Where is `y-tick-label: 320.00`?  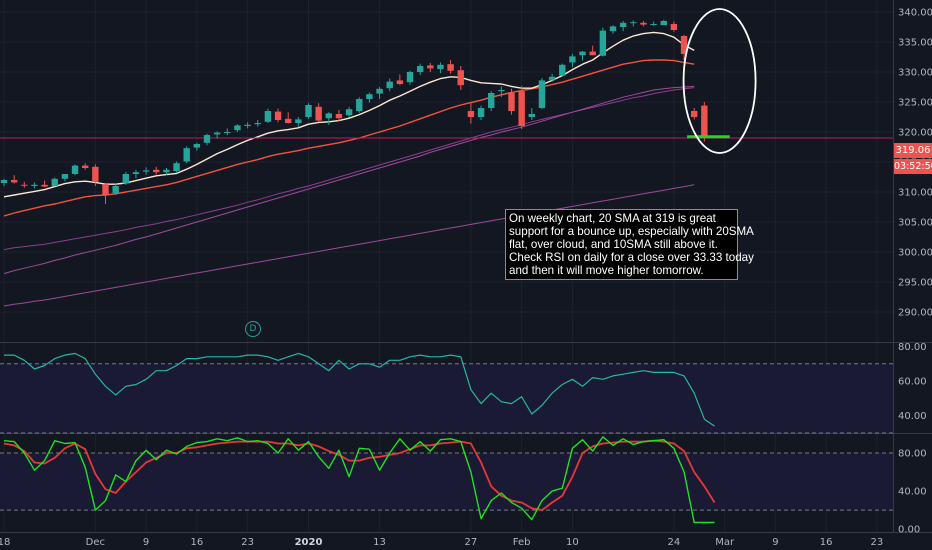
y-tick-label: 320.00 is located at coordinates (915, 133).